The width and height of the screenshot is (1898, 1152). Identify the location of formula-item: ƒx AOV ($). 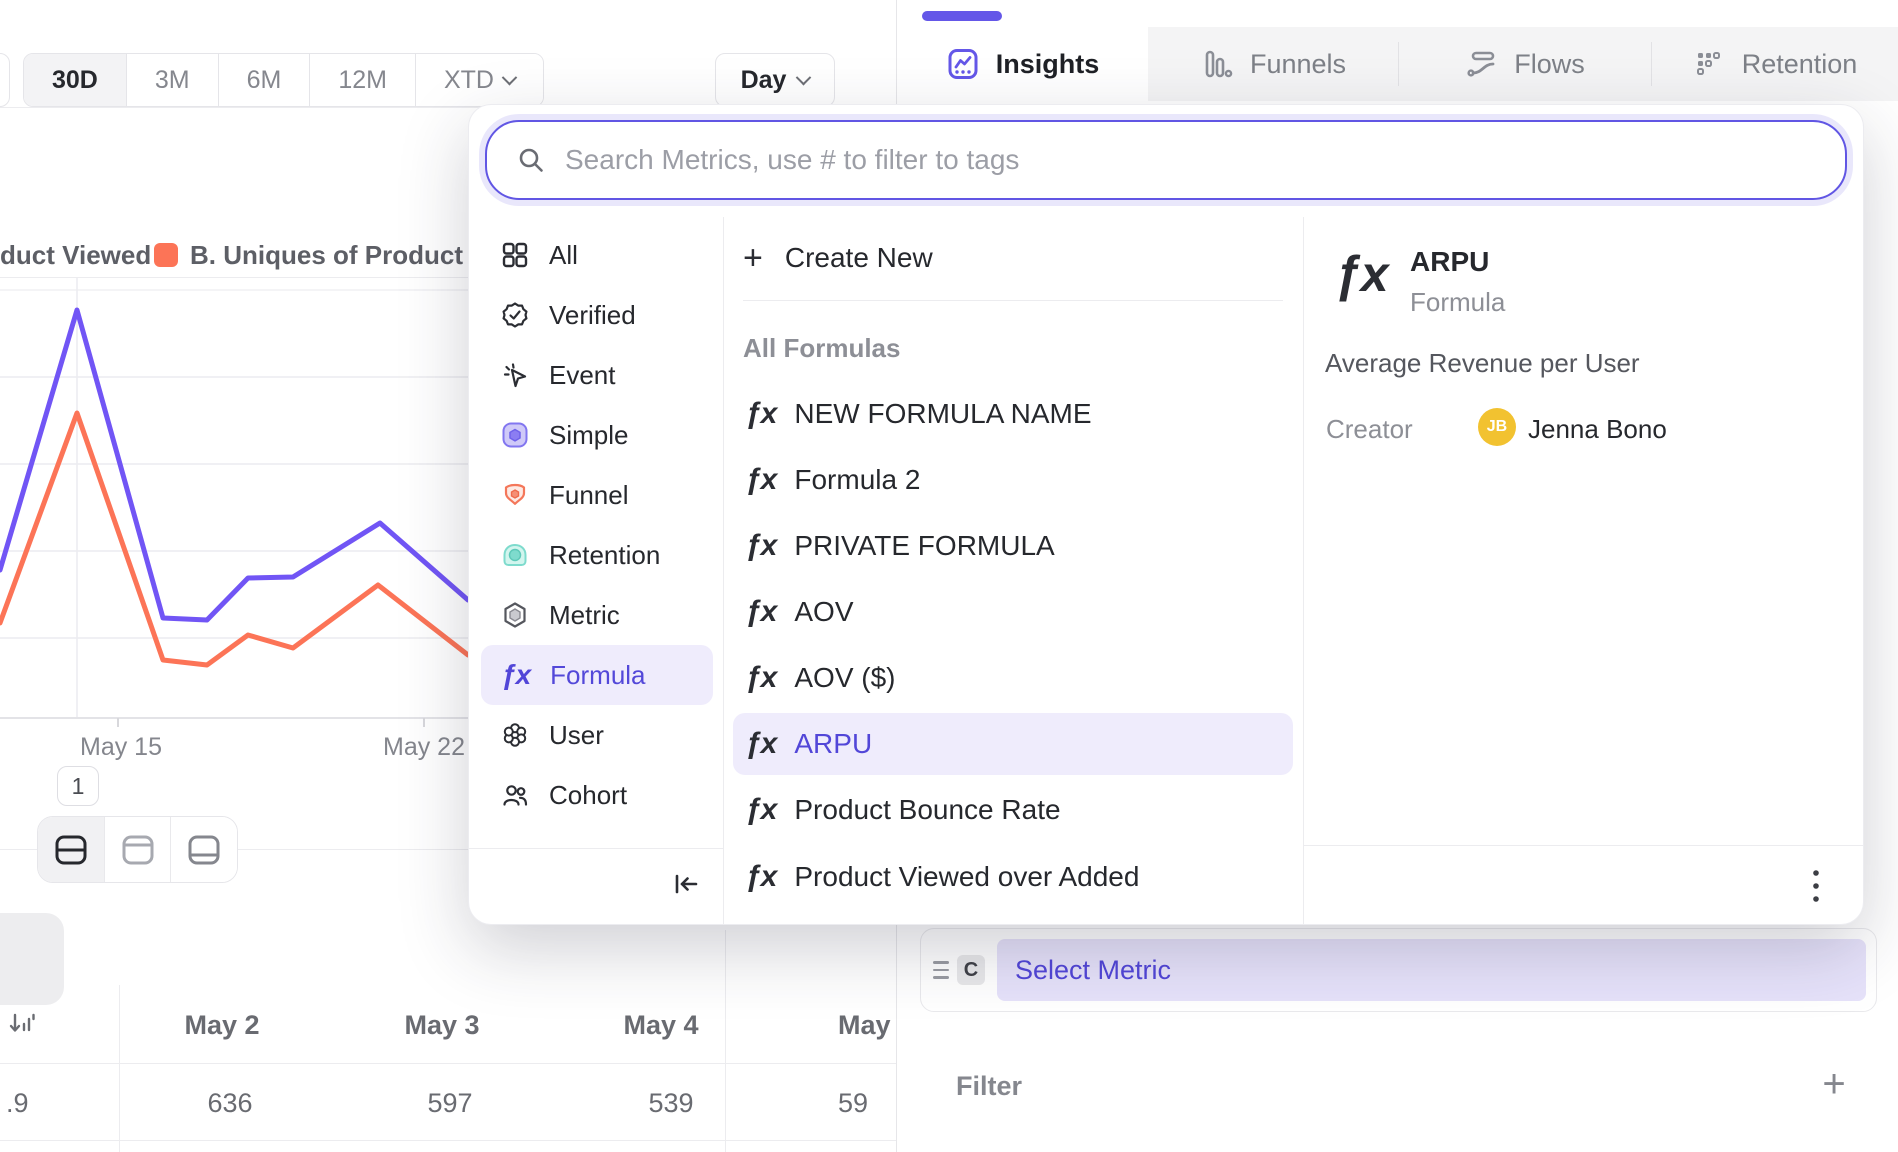
(1013, 678).